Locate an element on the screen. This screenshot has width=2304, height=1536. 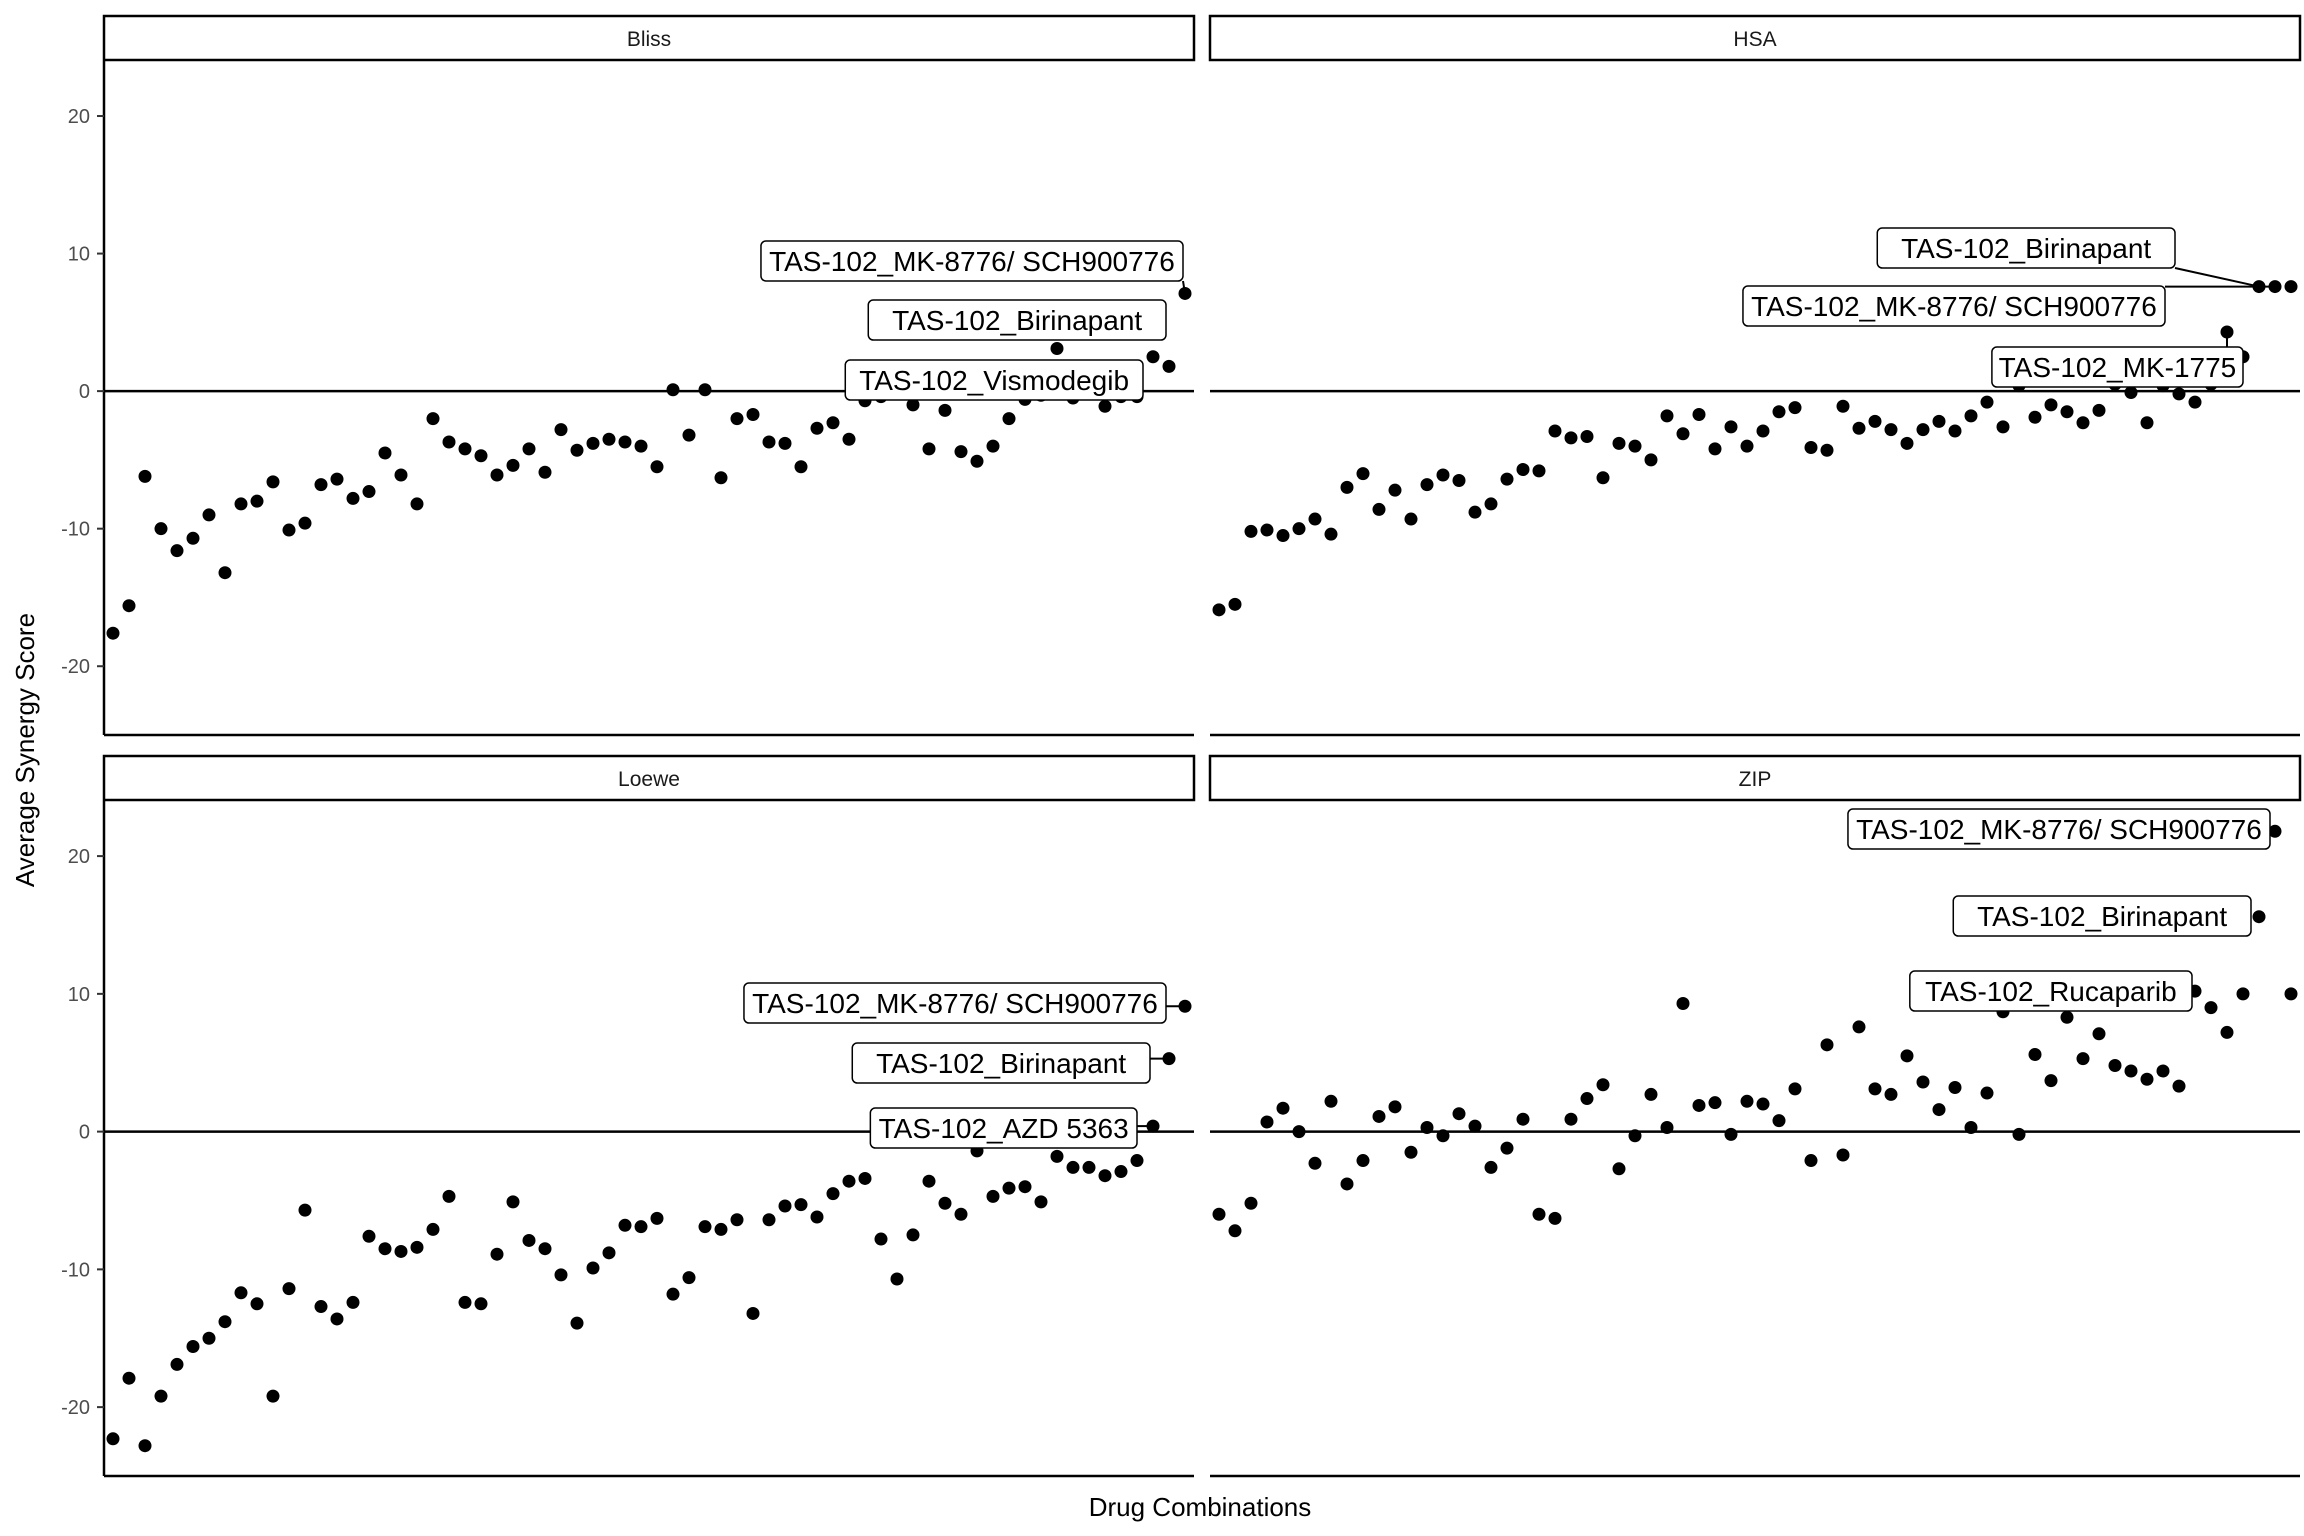
facet-strip-label: Loewe is located at coordinates (649, 779).